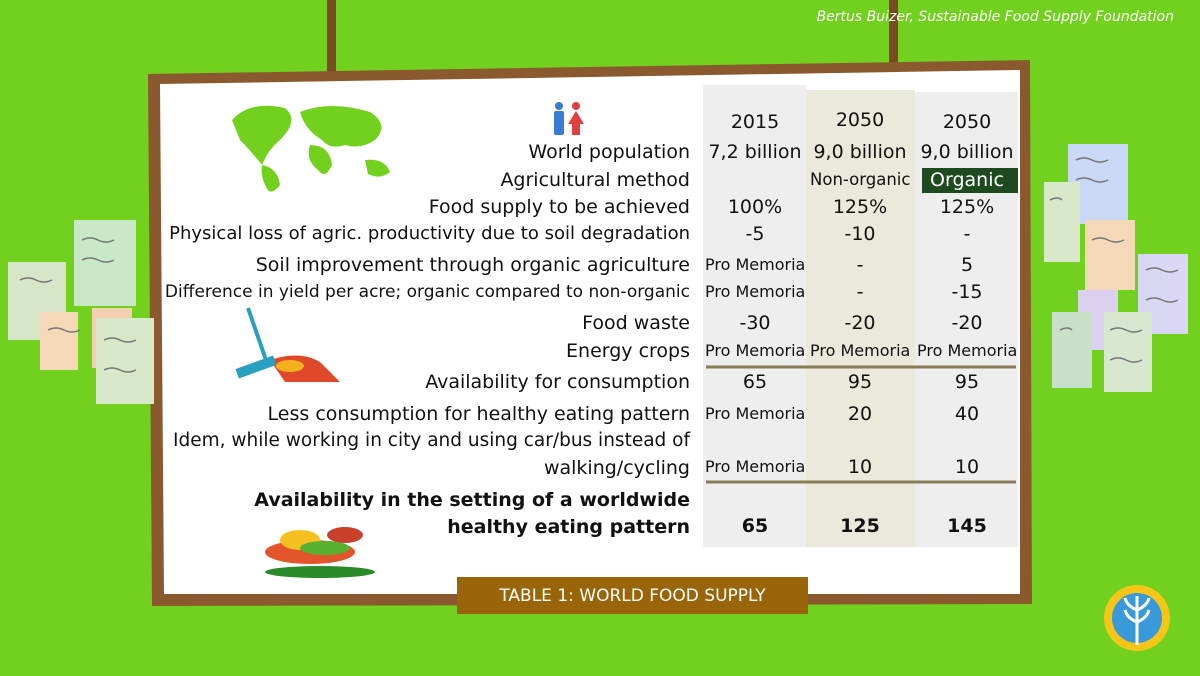 The image size is (1200, 676). I want to click on cell: -5, so click(755, 234).